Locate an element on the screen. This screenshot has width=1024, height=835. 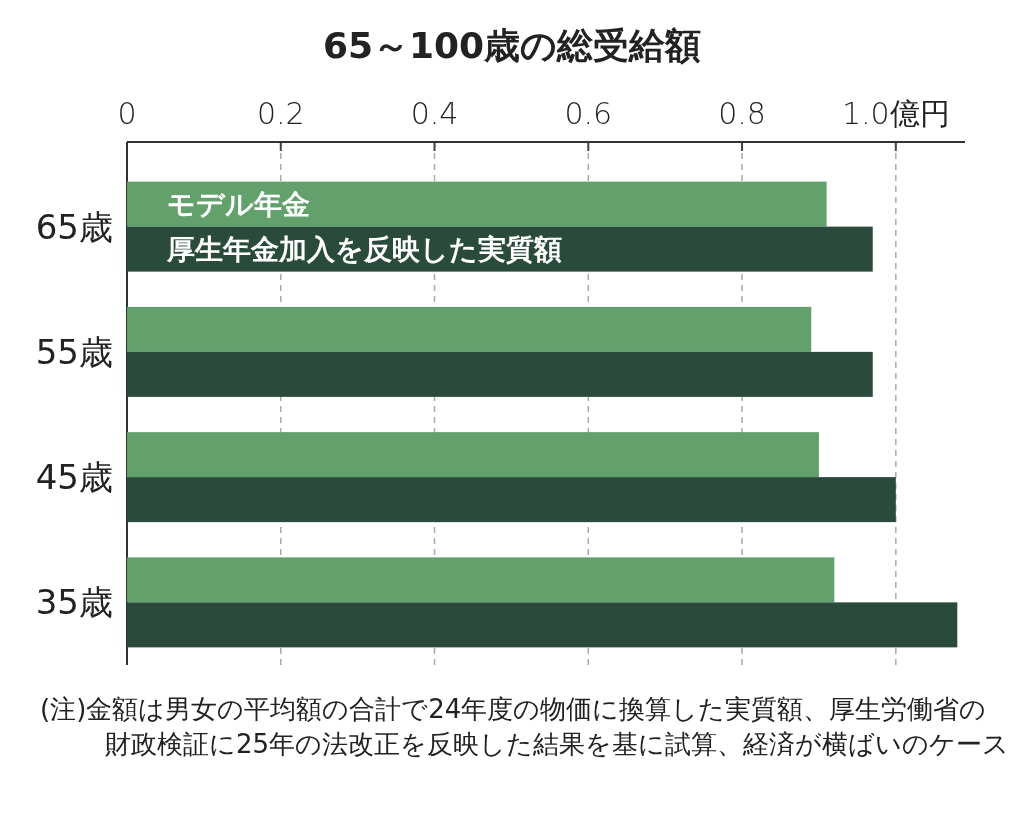
x-tick-label: 0 is located at coordinates (127, 113).